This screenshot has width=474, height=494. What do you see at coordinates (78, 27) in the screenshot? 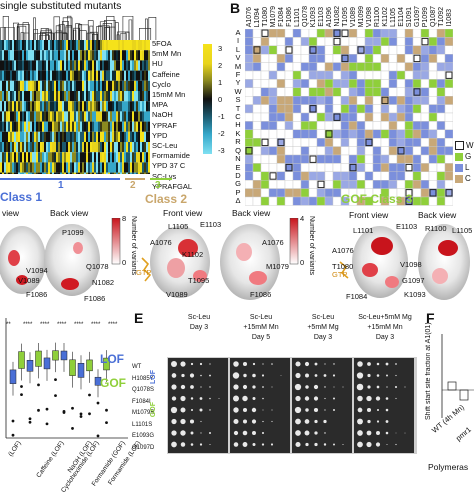
I see `dendrogram` at bounding box center [78, 27].